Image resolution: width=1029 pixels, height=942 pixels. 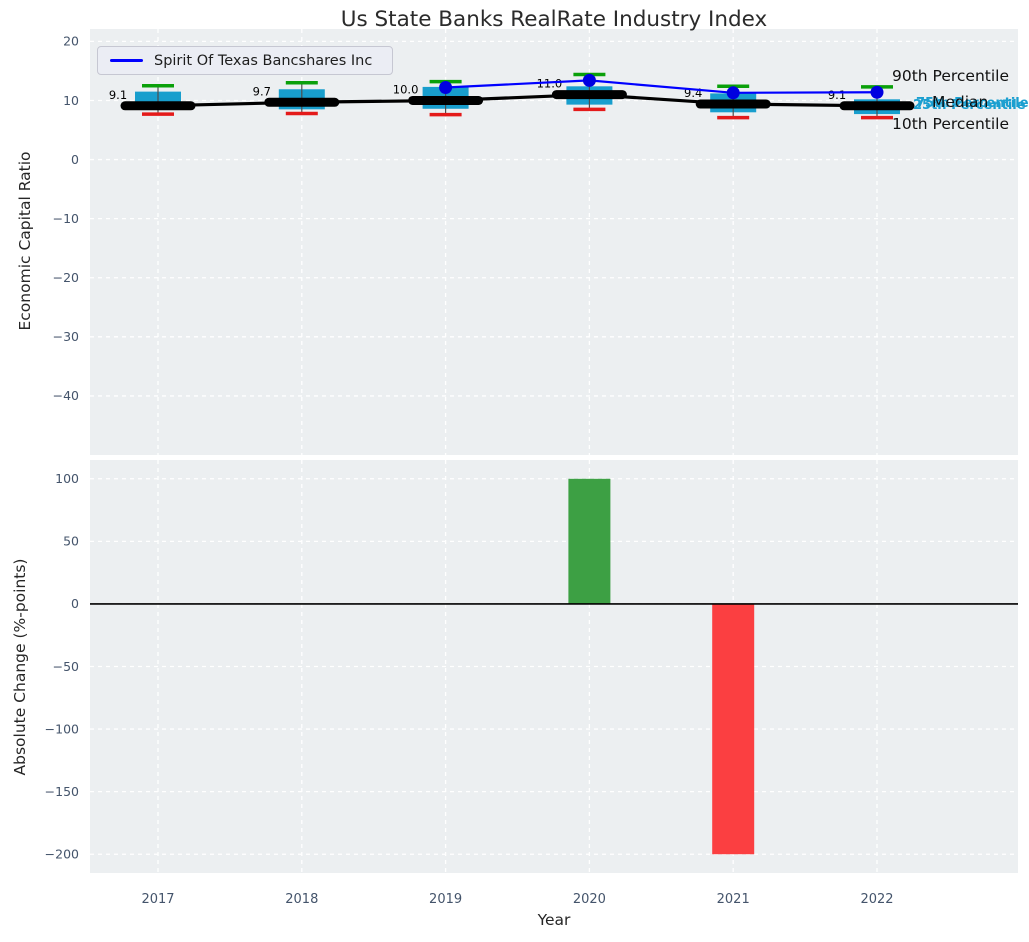 I want to click on bar-positive, so click(x=589, y=541).